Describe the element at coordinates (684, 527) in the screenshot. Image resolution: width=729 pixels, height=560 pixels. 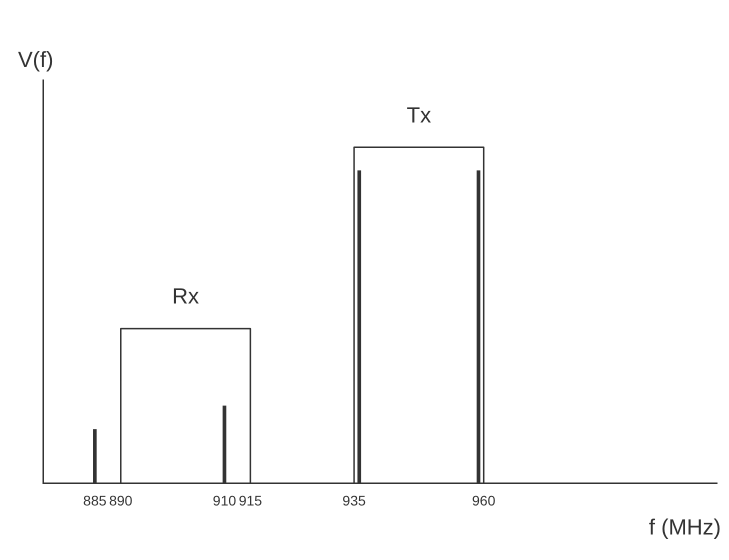
I see `x-axis-title: f (MHz)` at that location.